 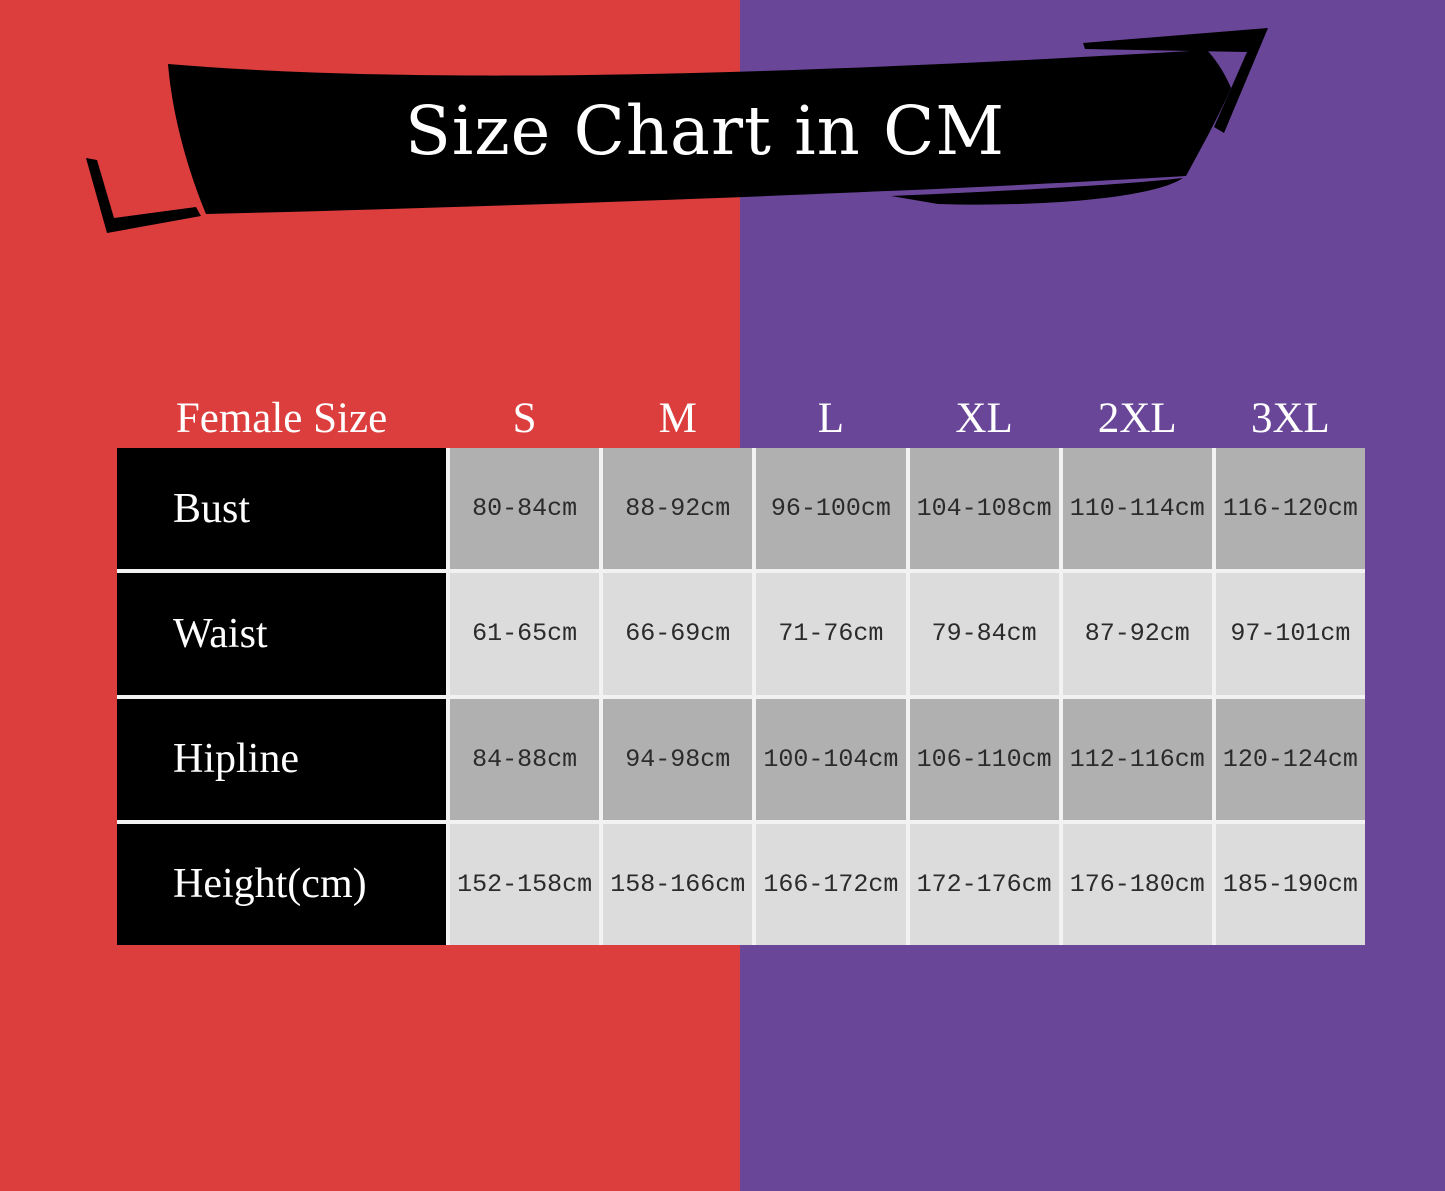 I want to click on row-label-hipline: Hipline, so click(x=281, y=759).